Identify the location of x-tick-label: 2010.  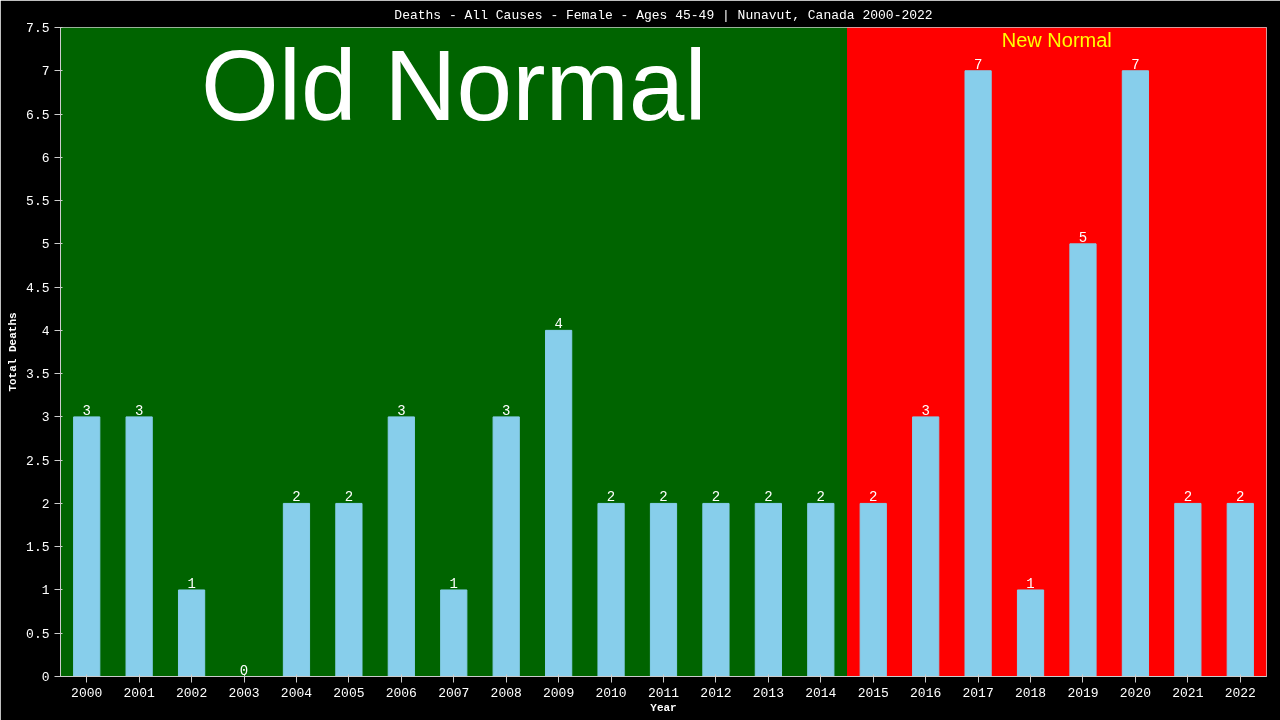
(611, 693).